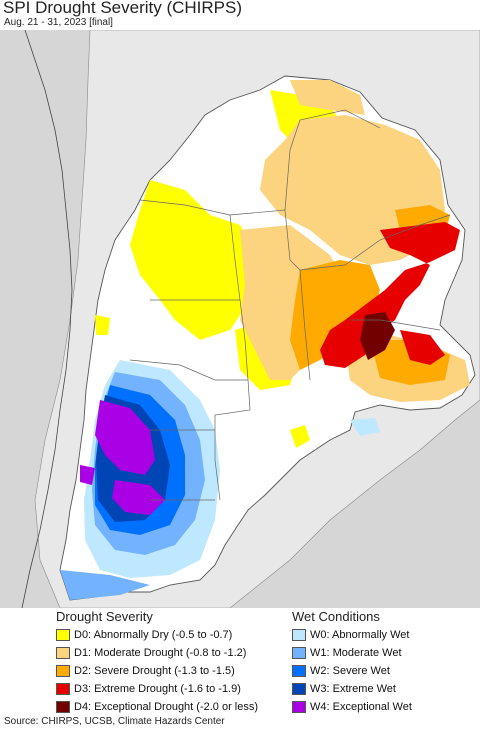  Describe the element at coordinates (63, 689) in the screenshot. I see `swatch-d3` at that location.